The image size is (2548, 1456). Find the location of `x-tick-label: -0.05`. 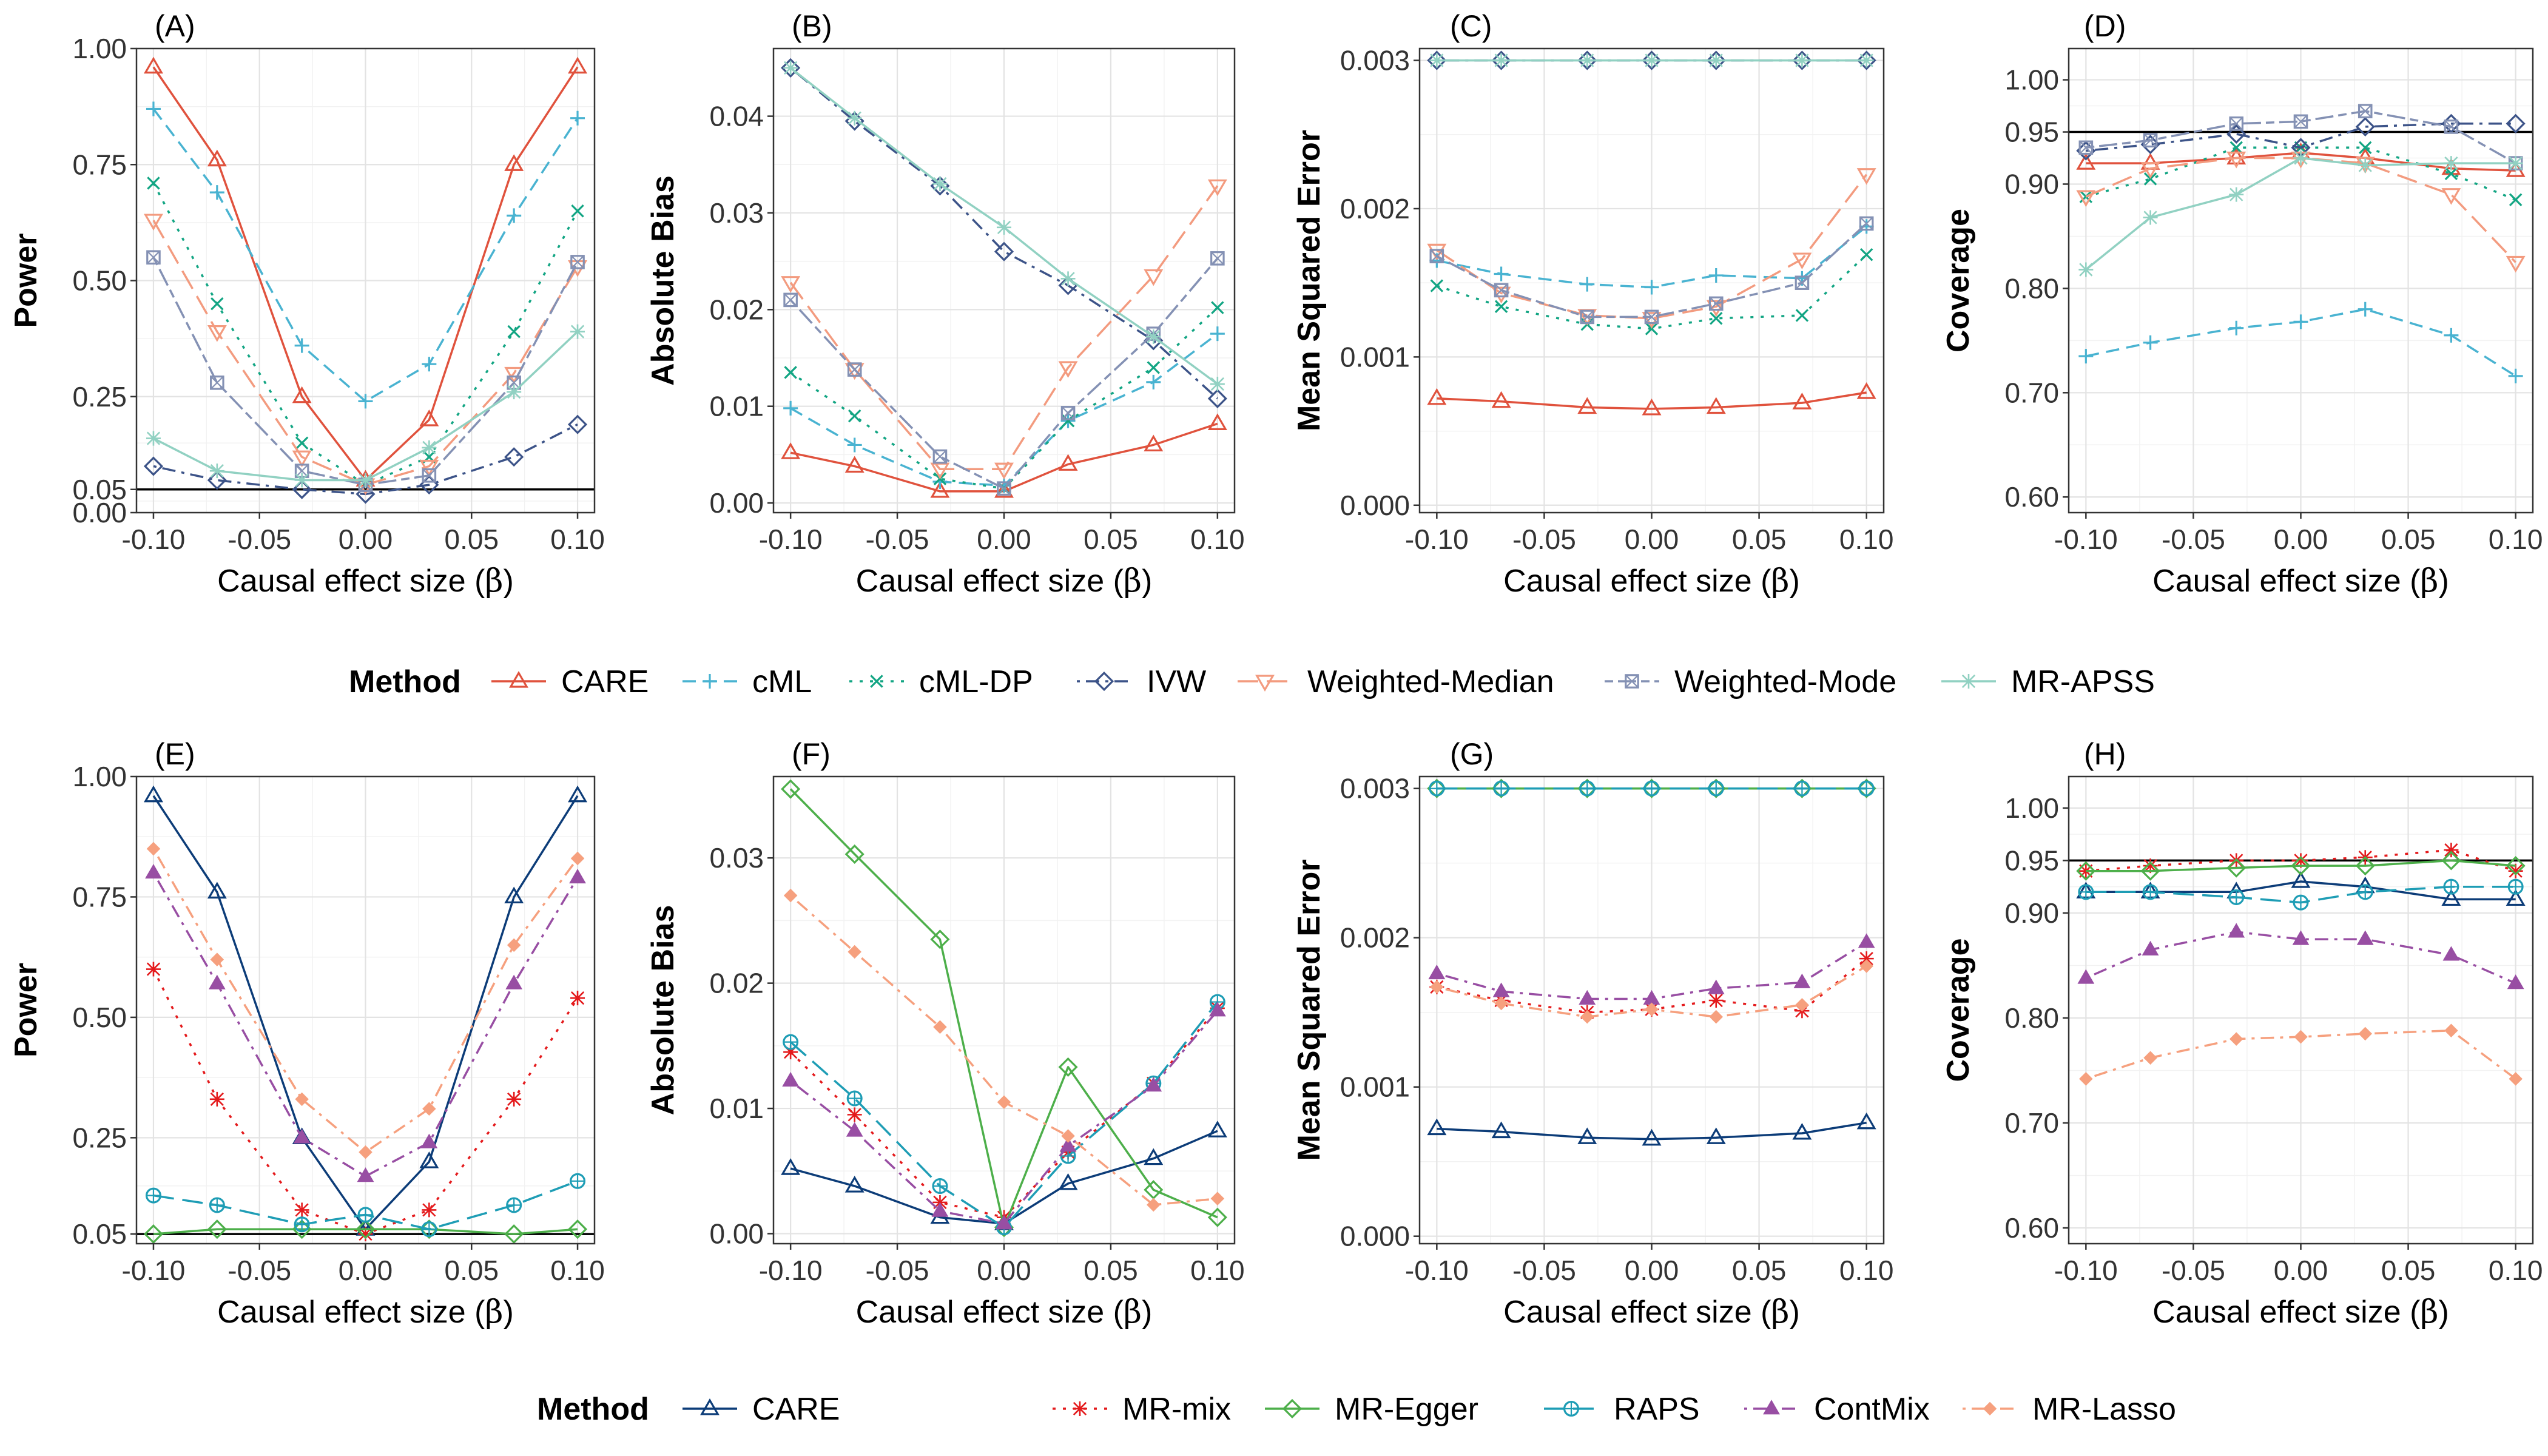

x-tick-label: -0.05 is located at coordinates (897, 1270).